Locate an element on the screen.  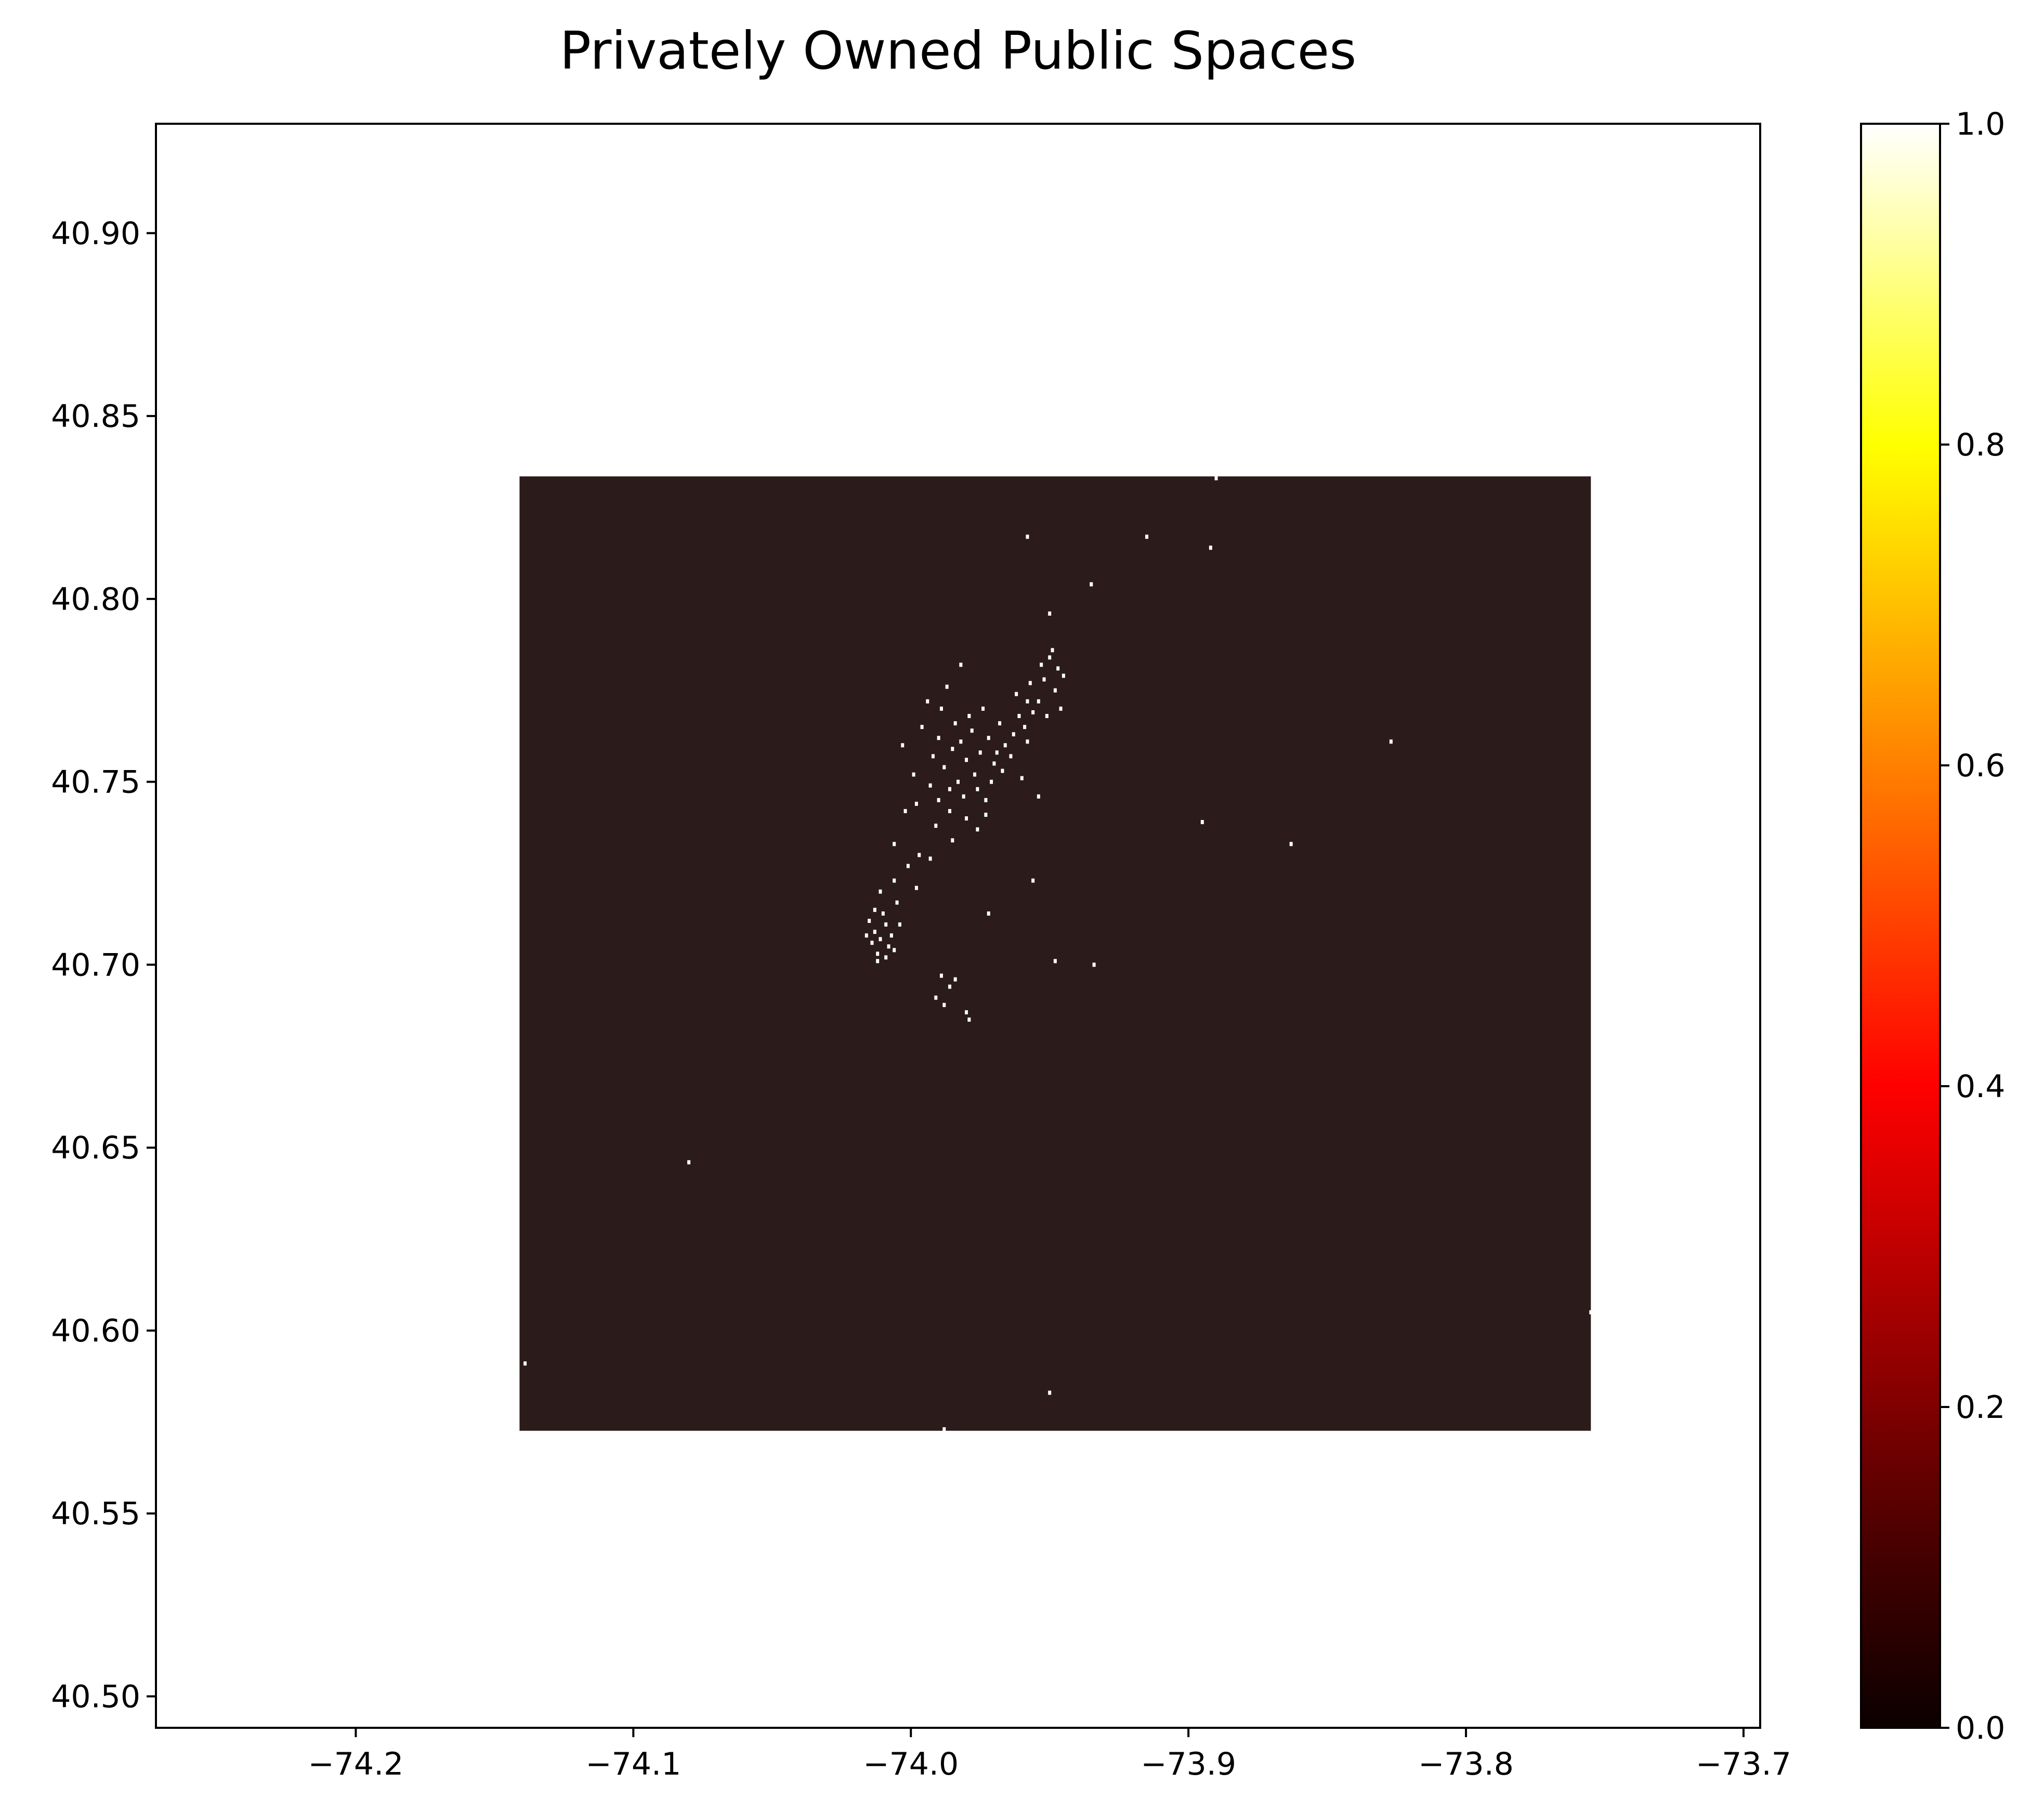
y-tick-label: 40.60 is located at coordinates (95, 1331).